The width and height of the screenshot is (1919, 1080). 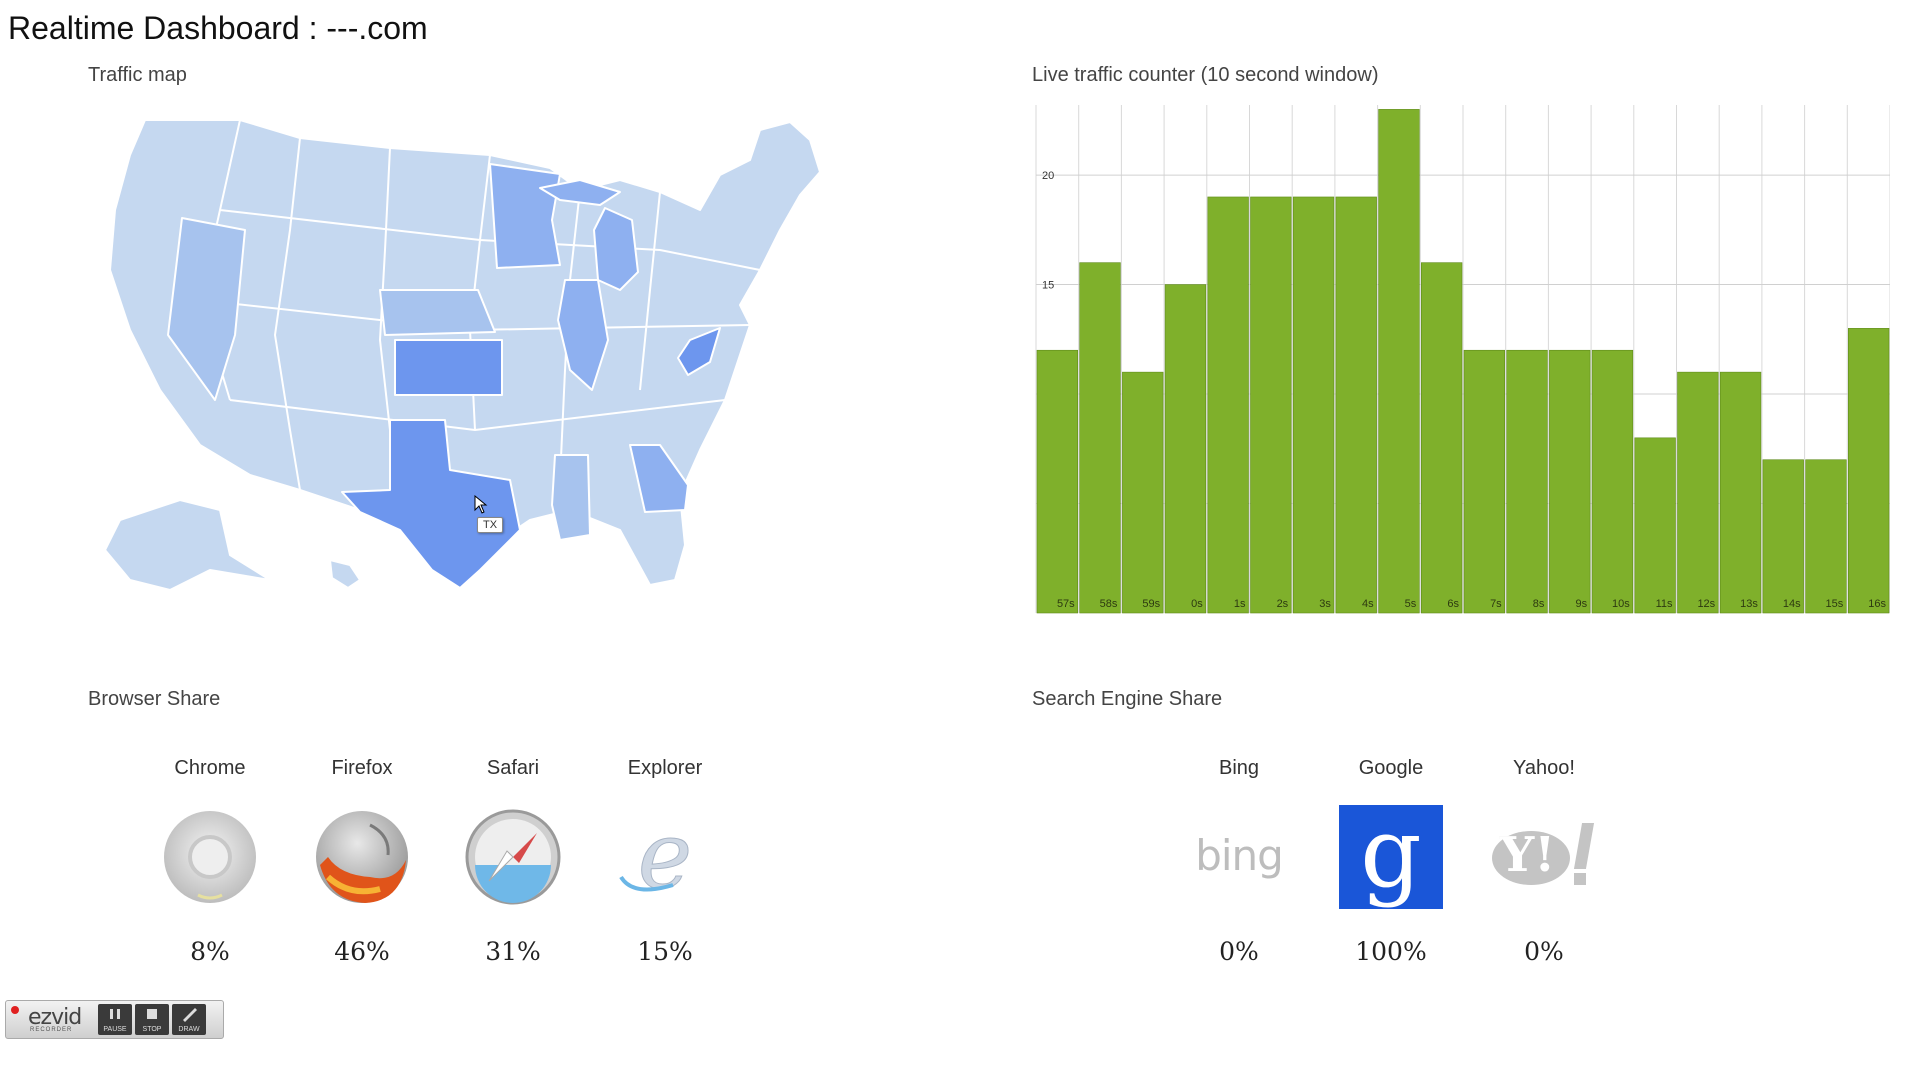 What do you see at coordinates (1325, 604) in the screenshot?
I see `x-tick-label: 3s` at bounding box center [1325, 604].